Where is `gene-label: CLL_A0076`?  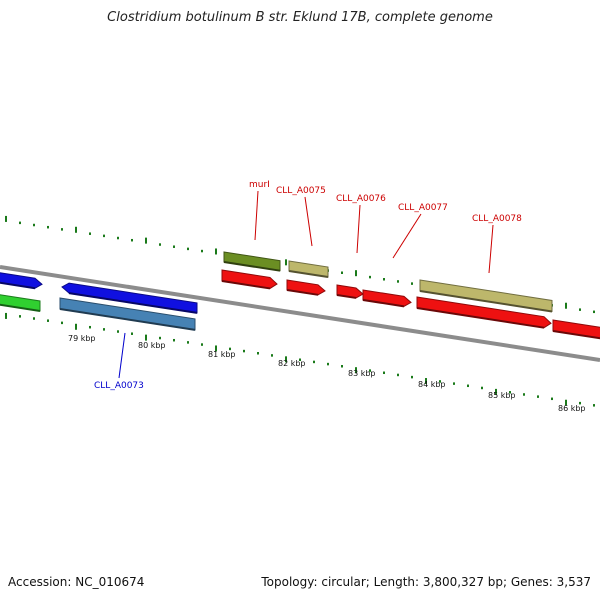 gene-label: CLL_A0076 is located at coordinates (361, 199).